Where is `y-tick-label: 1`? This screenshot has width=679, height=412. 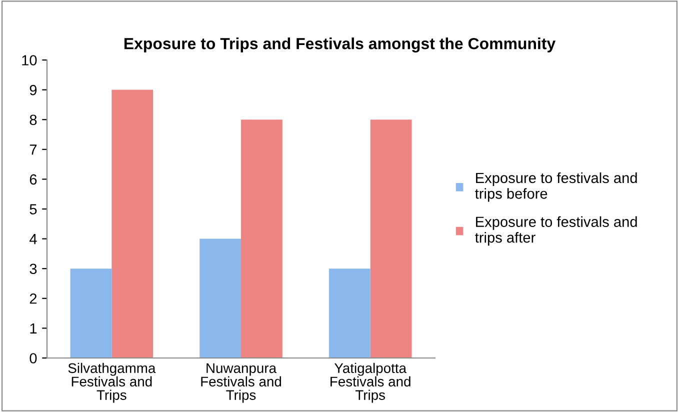 y-tick-label: 1 is located at coordinates (33, 328).